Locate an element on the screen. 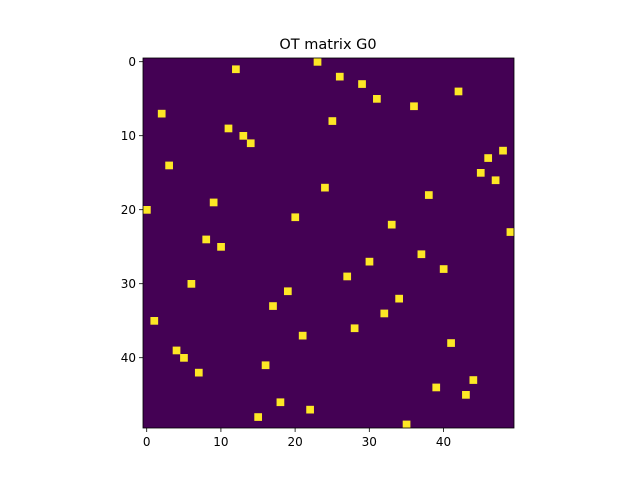 The image size is (640, 480). y-tick-label: 20 is located at coordinates (128, 210).